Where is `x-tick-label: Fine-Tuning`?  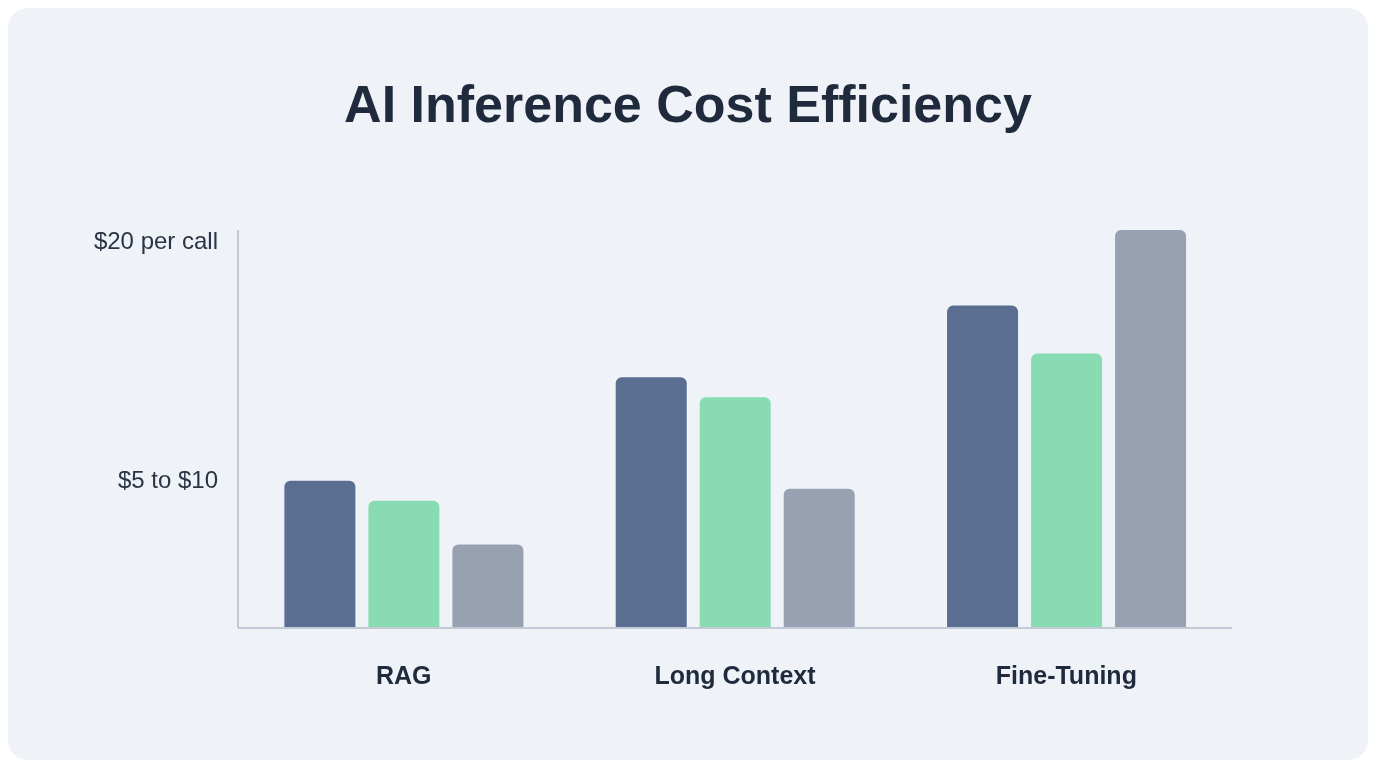 x-tick-label: Fine-Tuning is located at coordinates (1066, 674).